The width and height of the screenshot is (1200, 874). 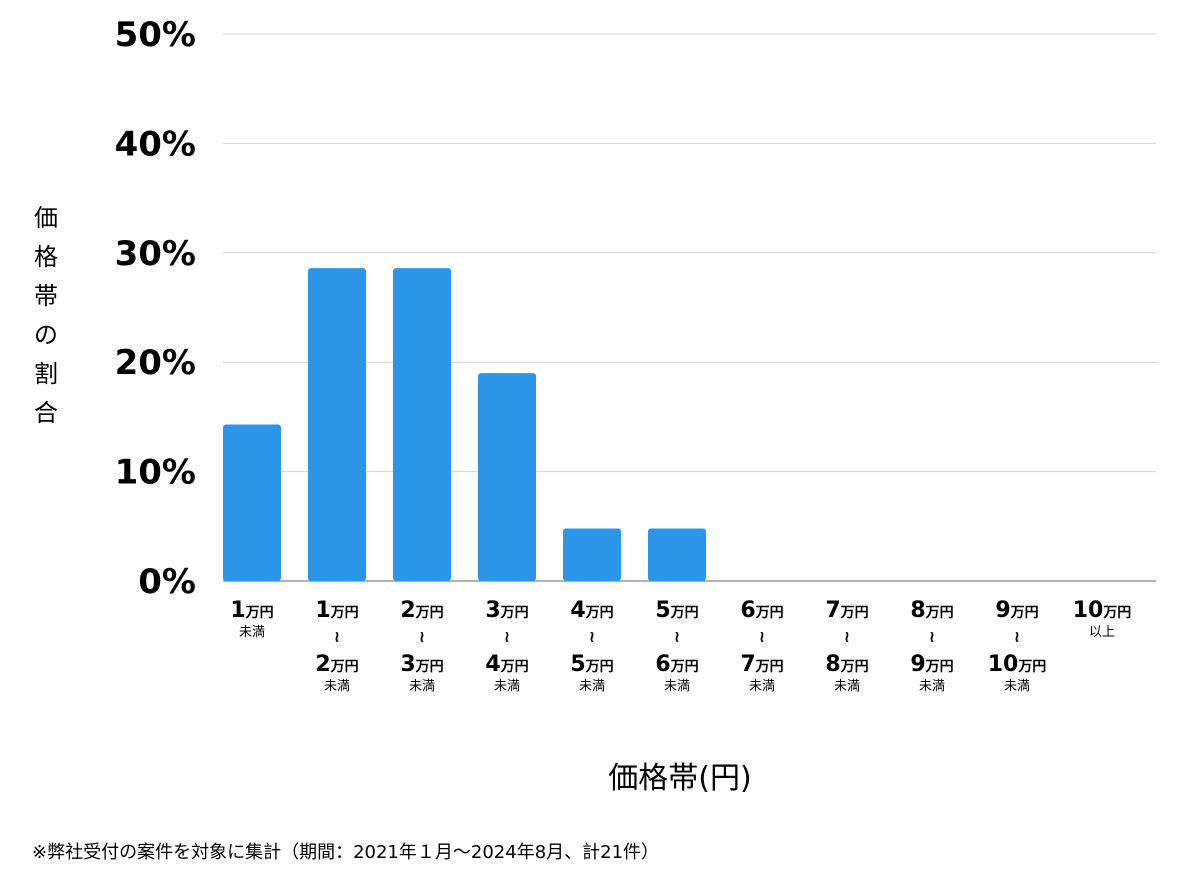 What do you see at coordinates (1017, 664) in the screenshot?
I see `x-tick-to: 10万円` at bounding box center [1017, 664].